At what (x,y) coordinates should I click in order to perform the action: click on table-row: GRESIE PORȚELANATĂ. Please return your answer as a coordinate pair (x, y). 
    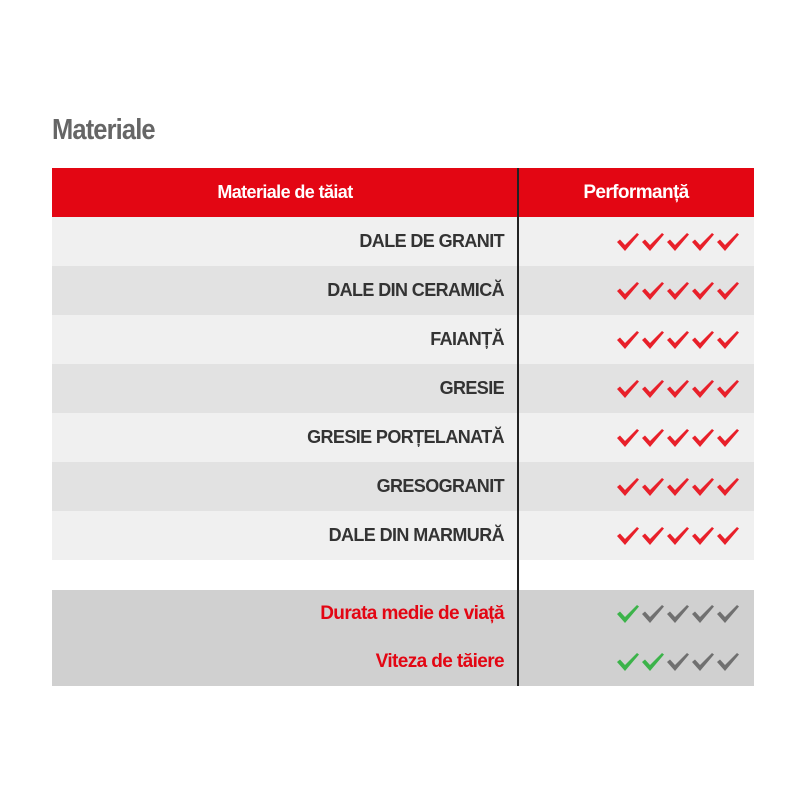
    Looking at the image, I should click on (403, 437).